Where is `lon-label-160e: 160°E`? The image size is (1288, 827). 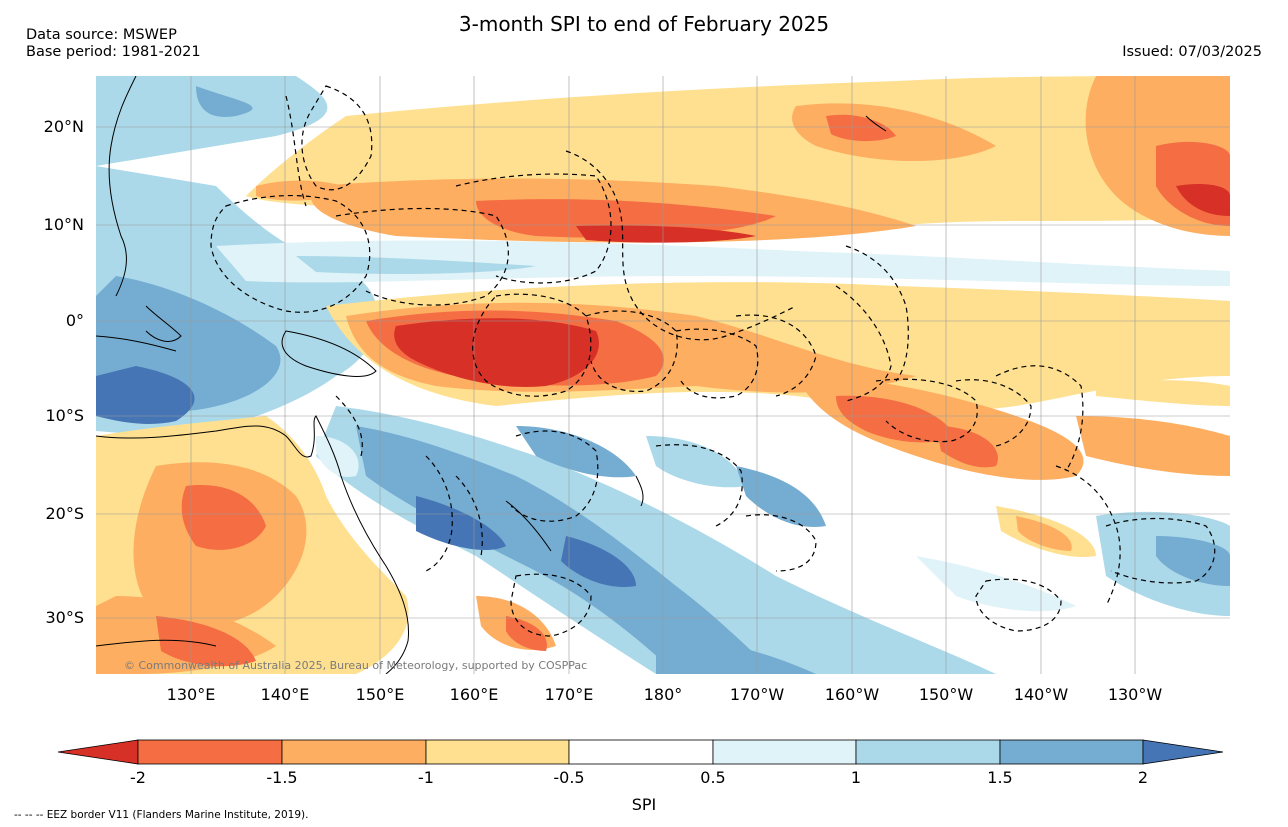
lon-label-160e: 160°E is located at coordinates (474, 694).